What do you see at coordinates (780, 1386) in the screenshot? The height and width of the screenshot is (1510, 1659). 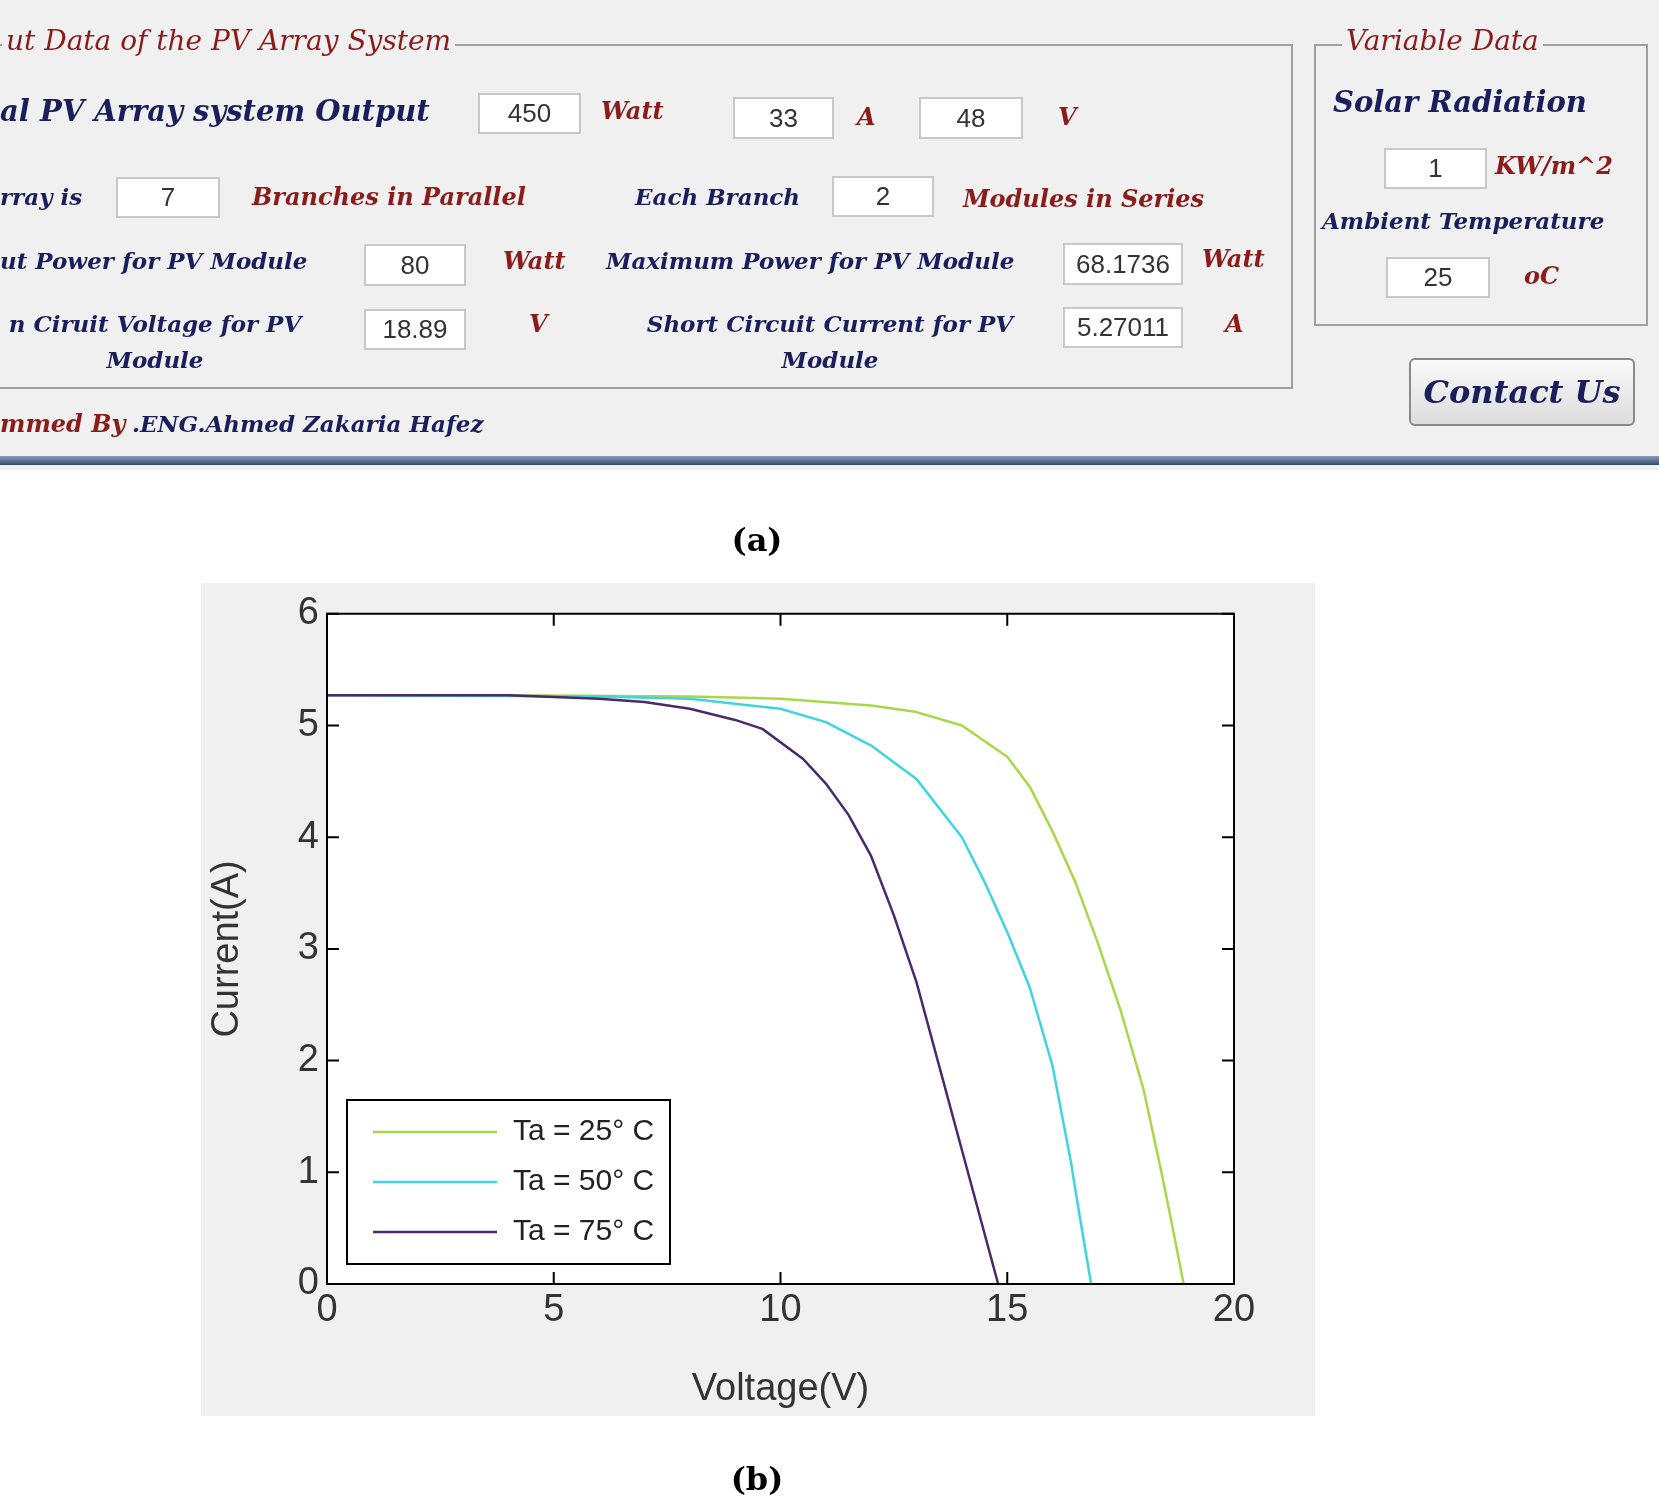 I see `x-axis-title: Voltage(V)` at bounding box center [780, 1386].